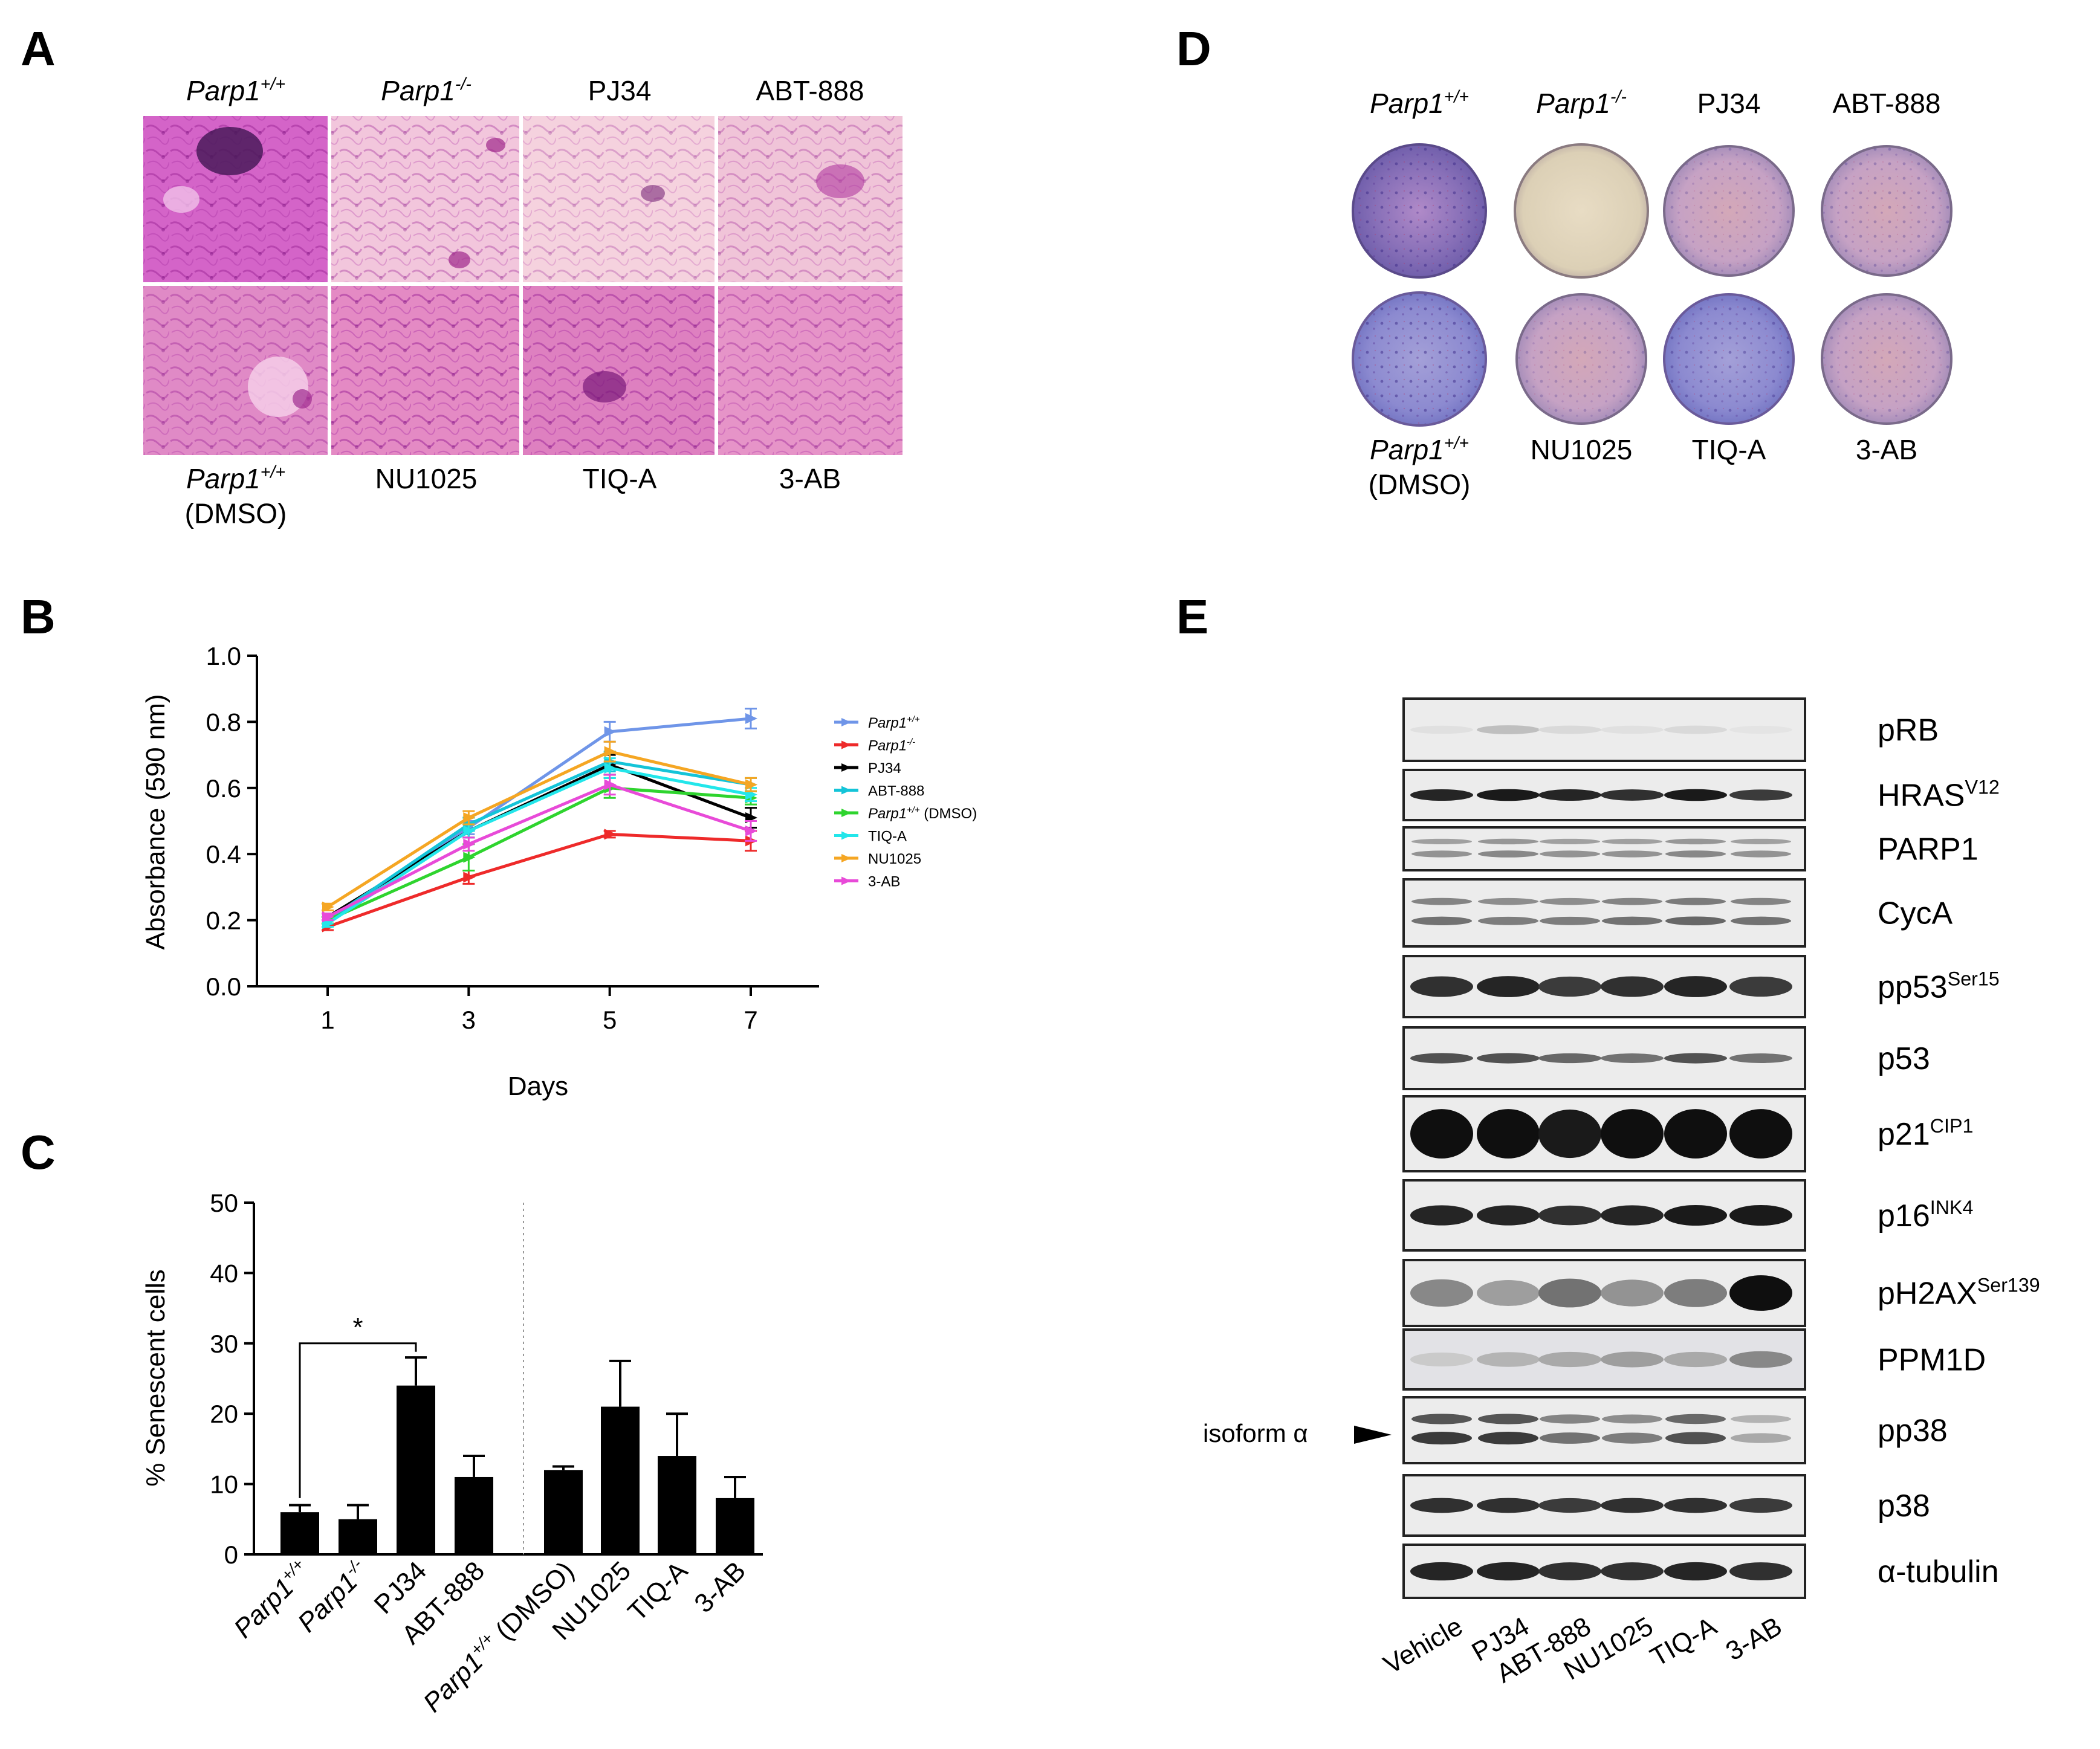 This screenshot has height=1749, width=2100. What do you see at coordinates (884, 882) in the screenshot?
I see `legend-label: 3-AB` at bounding box center [884, 882].